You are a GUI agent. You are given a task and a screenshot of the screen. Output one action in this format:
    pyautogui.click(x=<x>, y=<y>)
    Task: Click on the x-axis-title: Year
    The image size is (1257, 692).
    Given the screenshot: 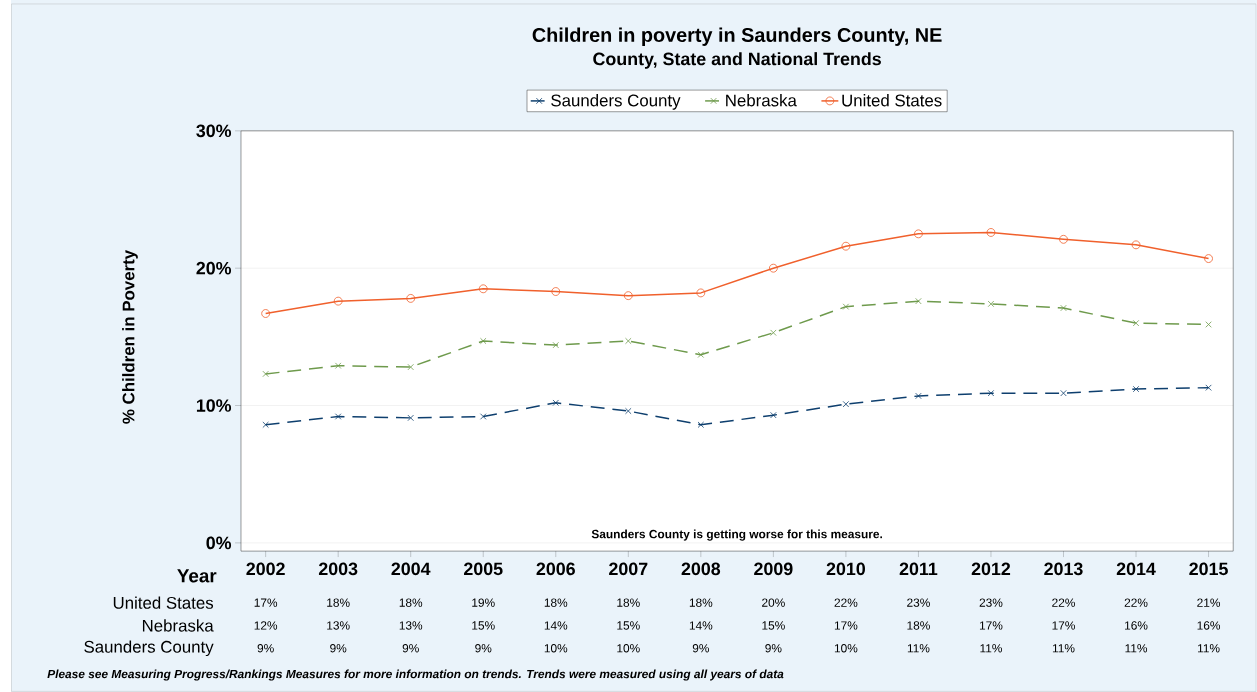 What is the action you would take?
    pyautogui.click(x=197, y=576)
    